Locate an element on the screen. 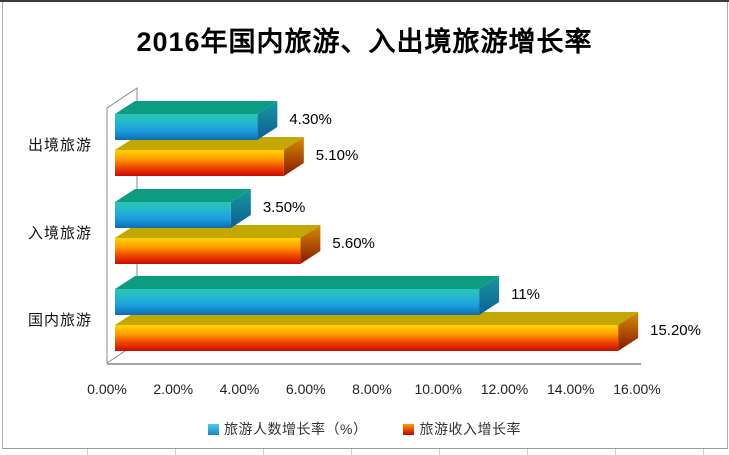 Image resolution: width=729 pixels, height=455 pixels. worksheet-top-edge is located at coordinates (364, 1).